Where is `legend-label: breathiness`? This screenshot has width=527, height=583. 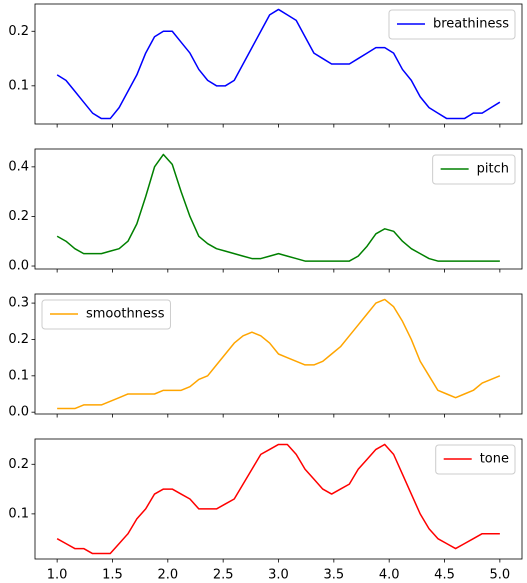
legend-label: breathiness is located at coordinates (471, 24).